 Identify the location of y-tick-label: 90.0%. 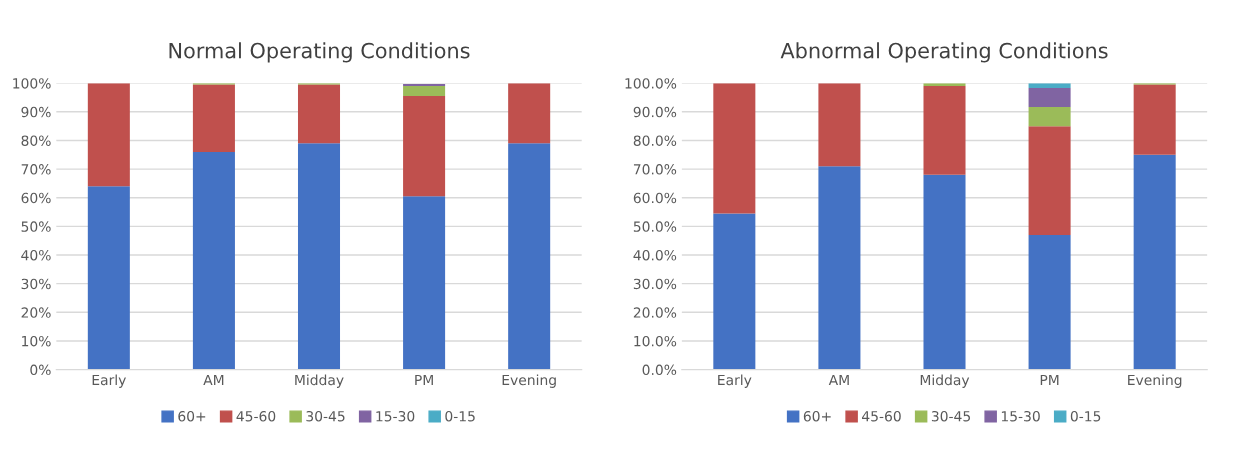
(655, 112).